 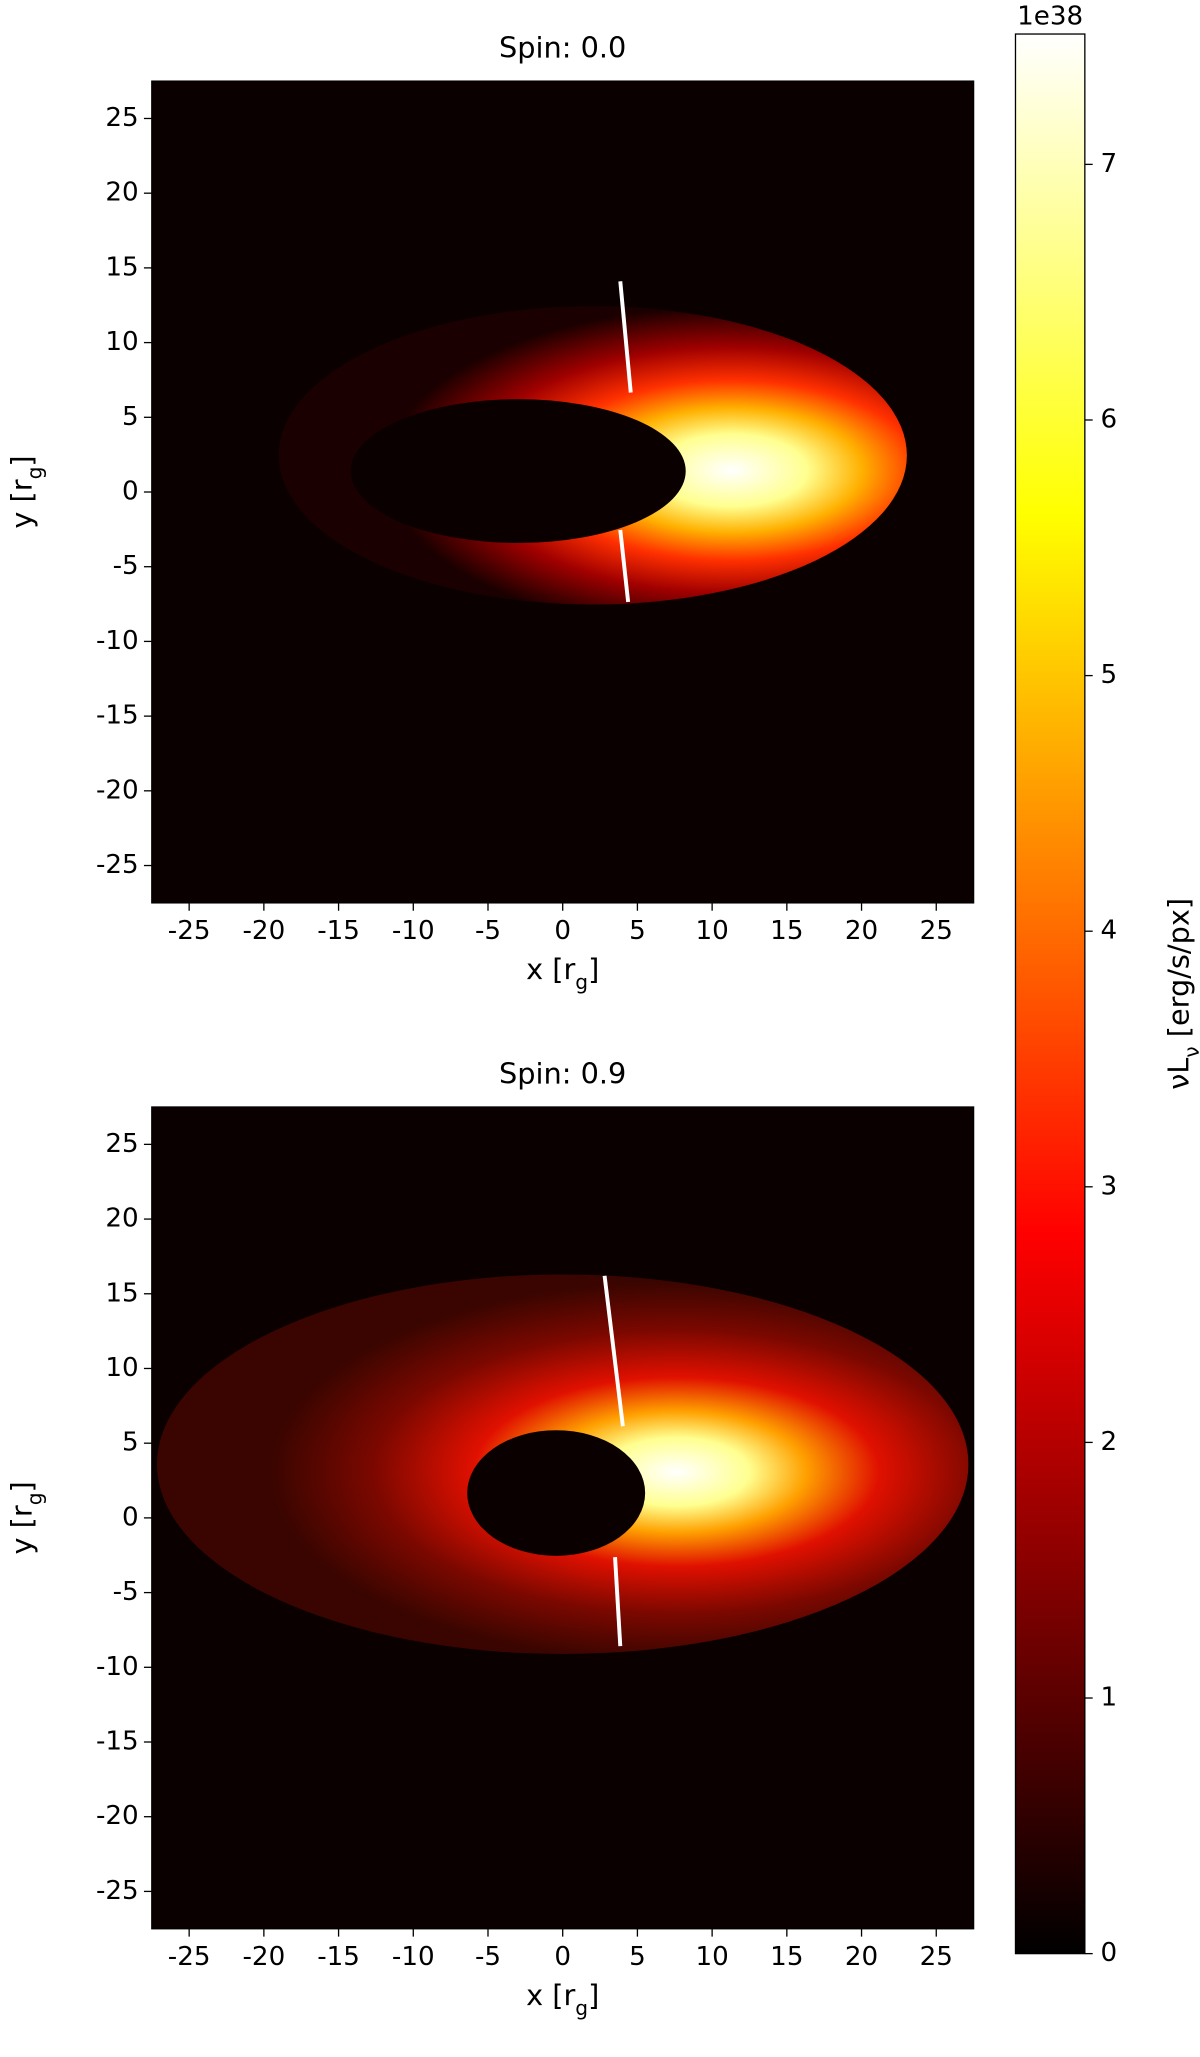 I want to click on colorbar-tick-label: 7, so click(x=1109, y=164).